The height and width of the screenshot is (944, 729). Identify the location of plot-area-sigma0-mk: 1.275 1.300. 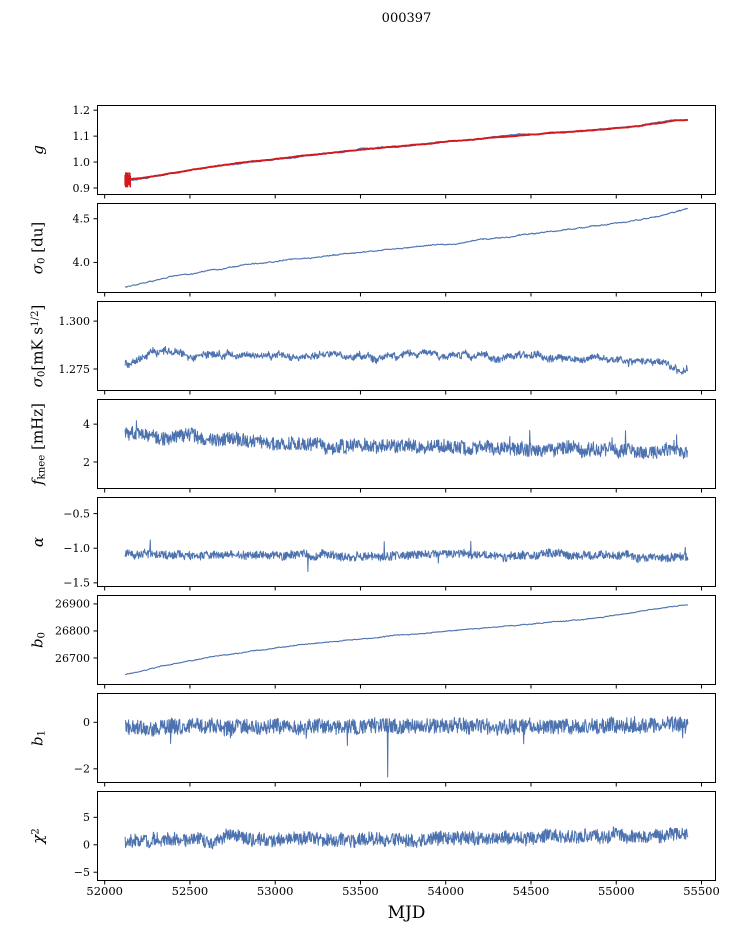
(387, 348).